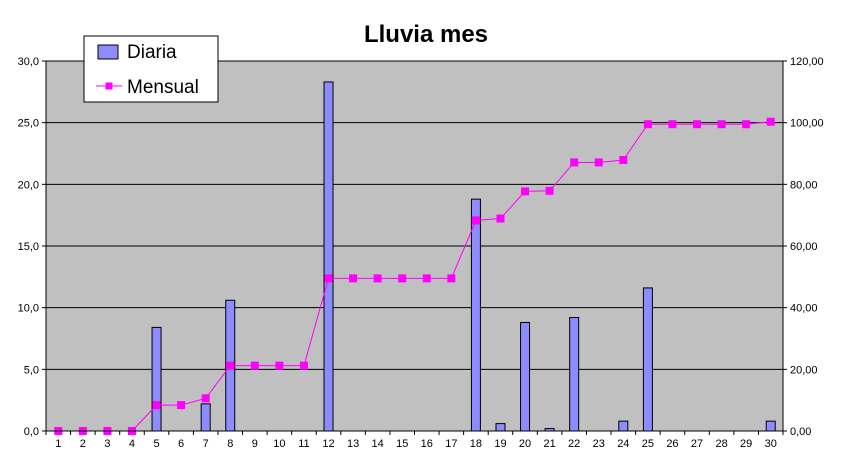 The width and height of the screenshot is (859, 475). Describe the element at coordinates (549, 444) in the screenshot. I see `x-tick-label: 21` at that location.